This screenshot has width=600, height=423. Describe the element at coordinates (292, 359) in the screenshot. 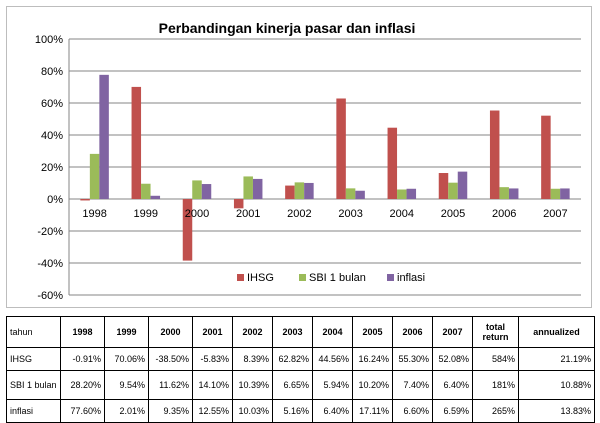

I see `table-cell: 62.82%` at that location.